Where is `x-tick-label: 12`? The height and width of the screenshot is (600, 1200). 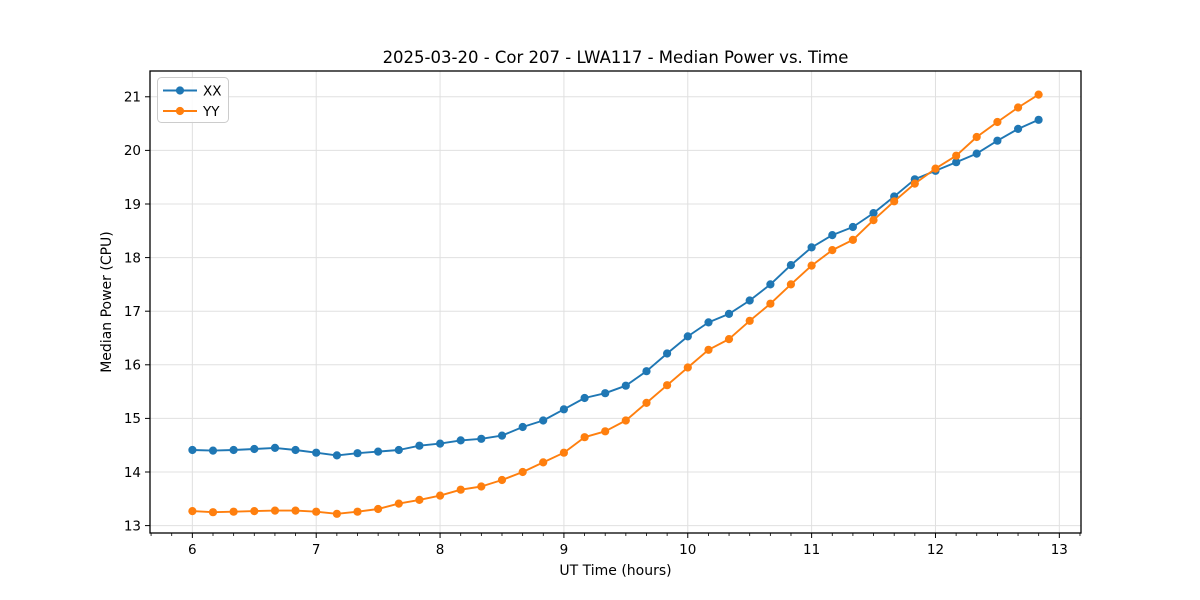
x-tick-label: 12 is located at coordinates (935, 550).